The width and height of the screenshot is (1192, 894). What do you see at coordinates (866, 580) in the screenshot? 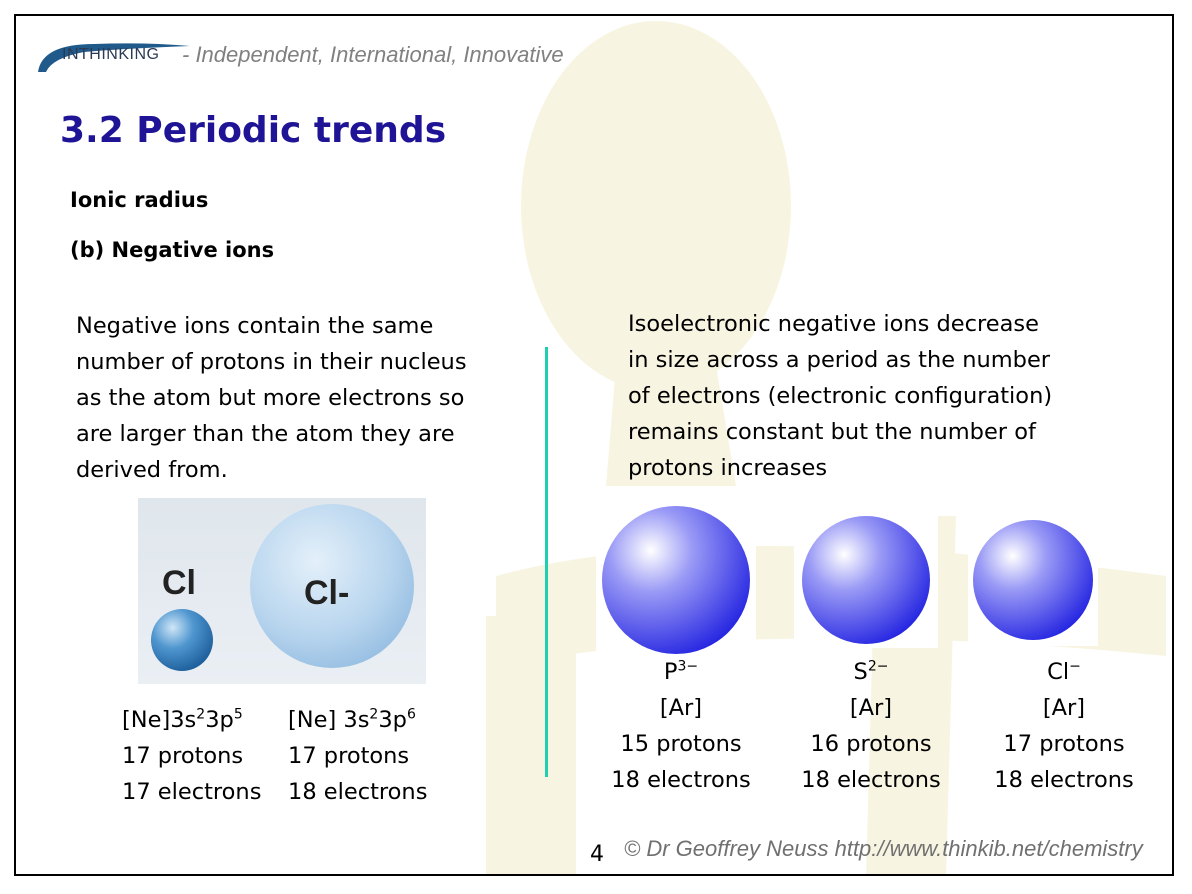
I see `s2-ion-sphere` at bounding box center [866, 580].